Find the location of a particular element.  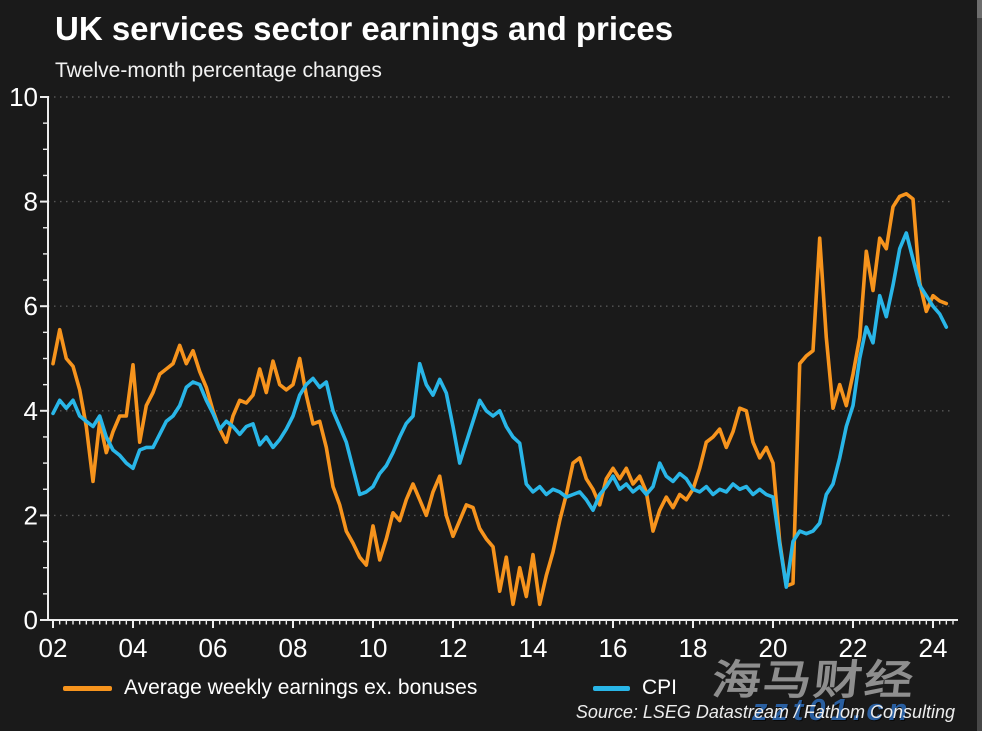

y-axis-labels: 0 2 4 6 8 10 is located at coordinates (23, 358).